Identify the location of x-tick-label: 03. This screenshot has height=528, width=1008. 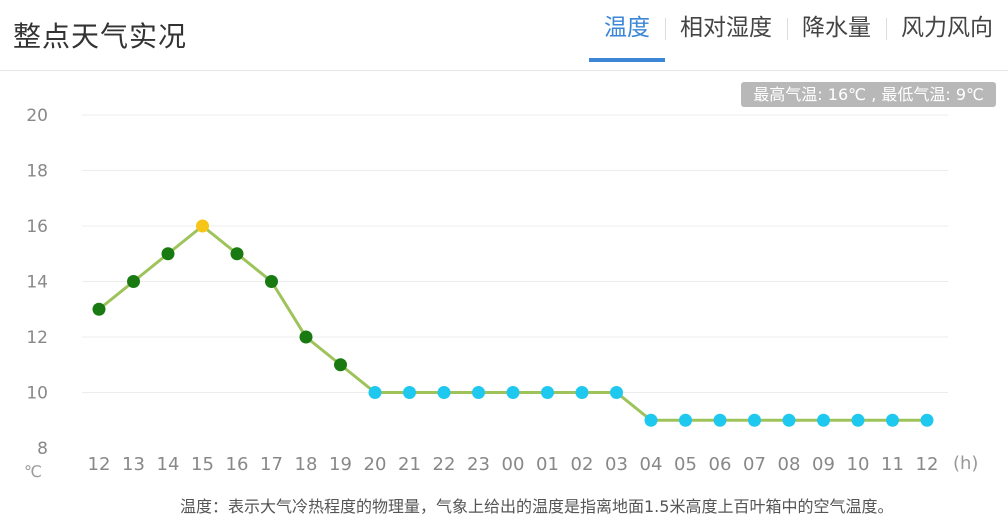
(616, 464).